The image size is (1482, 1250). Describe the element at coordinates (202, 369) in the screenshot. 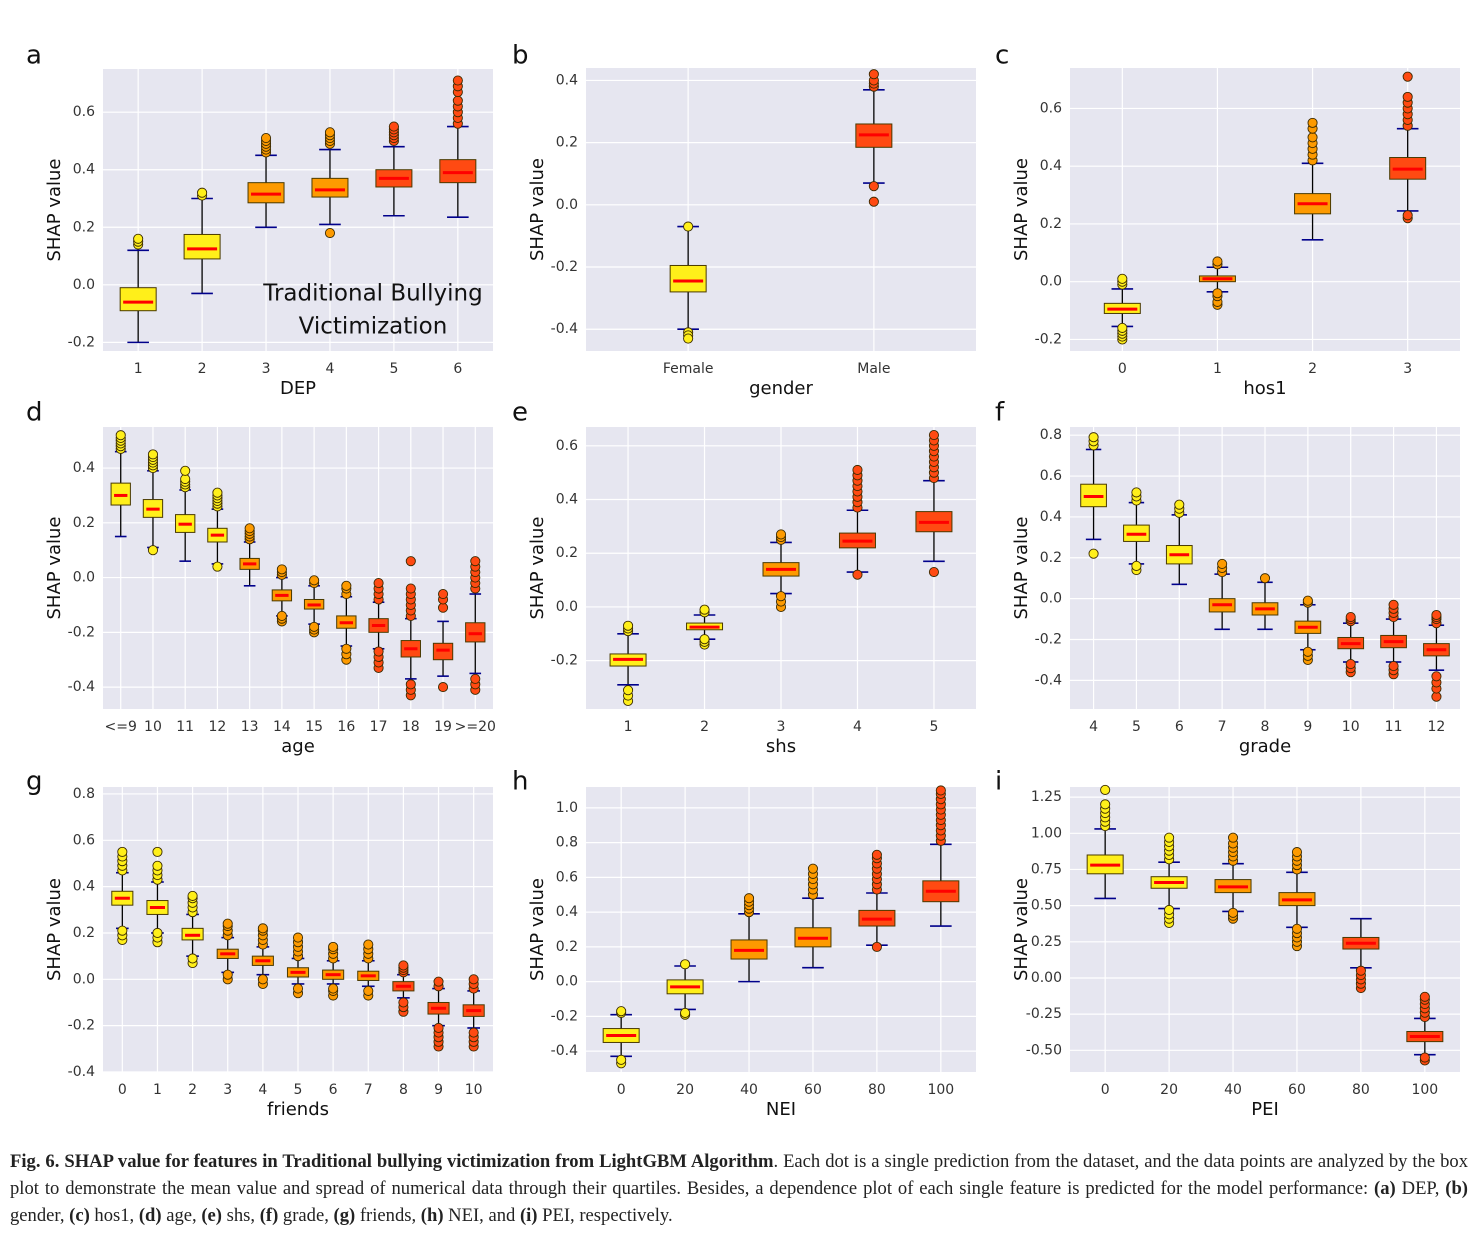

I see `x-tick-label: 2` at that location.